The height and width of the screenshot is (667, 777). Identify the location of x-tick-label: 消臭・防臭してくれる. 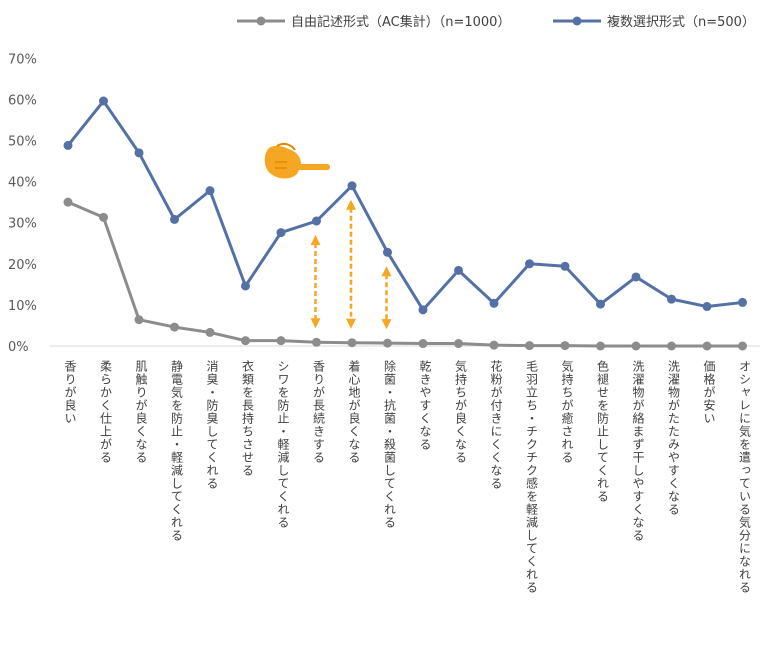
(212, 425).